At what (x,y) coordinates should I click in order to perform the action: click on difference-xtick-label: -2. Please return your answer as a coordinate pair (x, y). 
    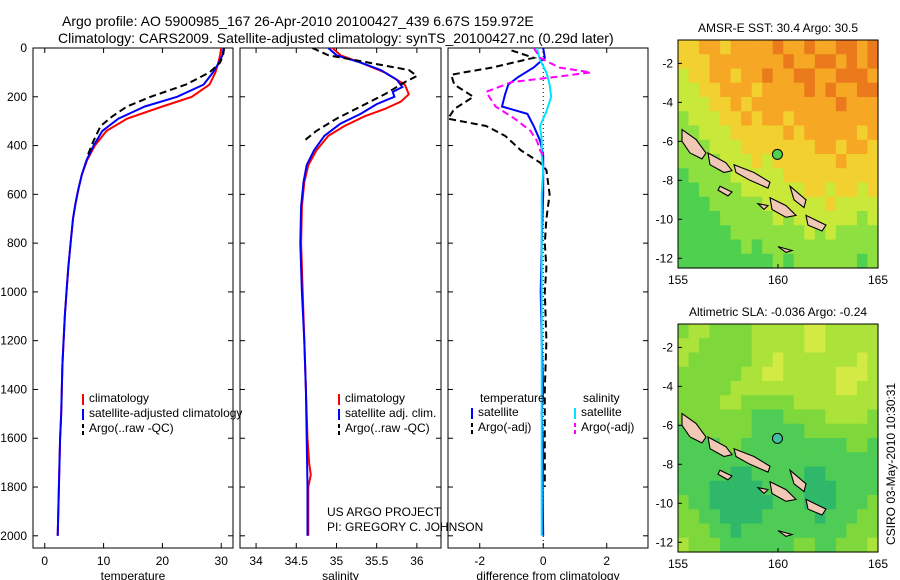
    Looking at the image, I should click on (479, 561).